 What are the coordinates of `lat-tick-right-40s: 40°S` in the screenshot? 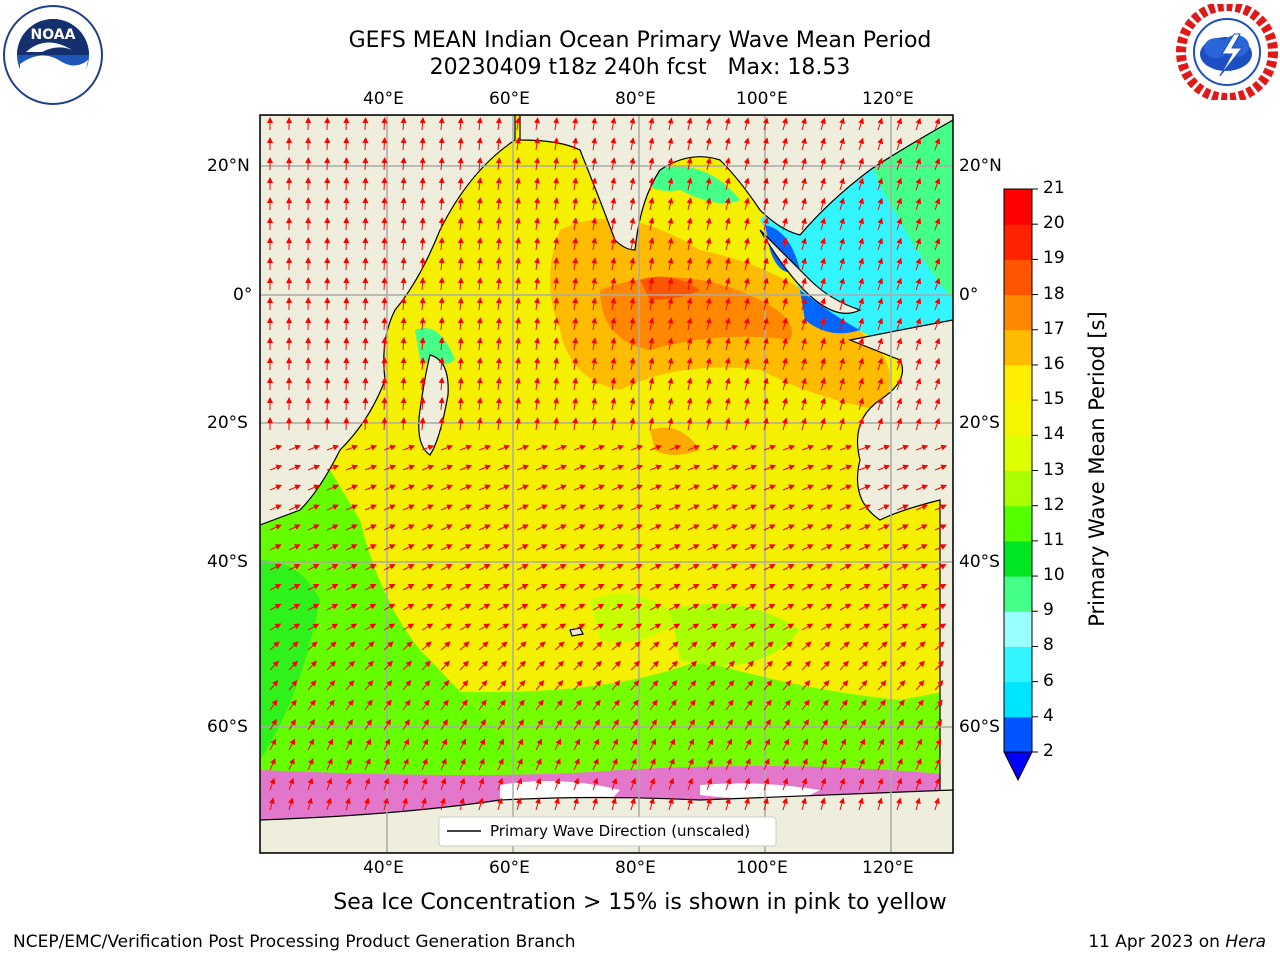 It's located at (979, 562).